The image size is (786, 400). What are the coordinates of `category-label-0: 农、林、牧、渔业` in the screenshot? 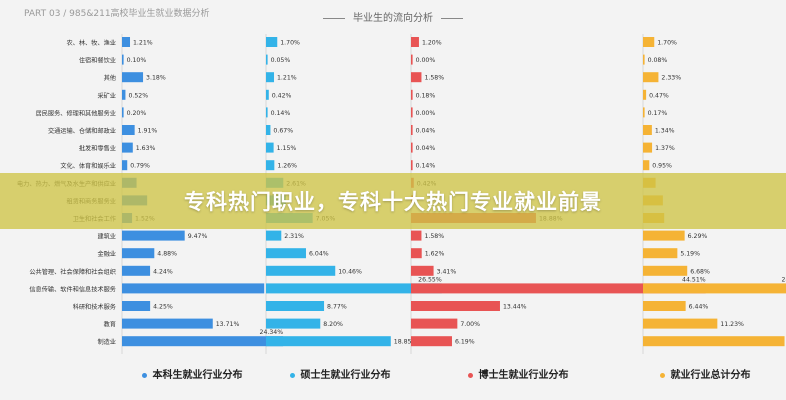 It's located at (92, 43).